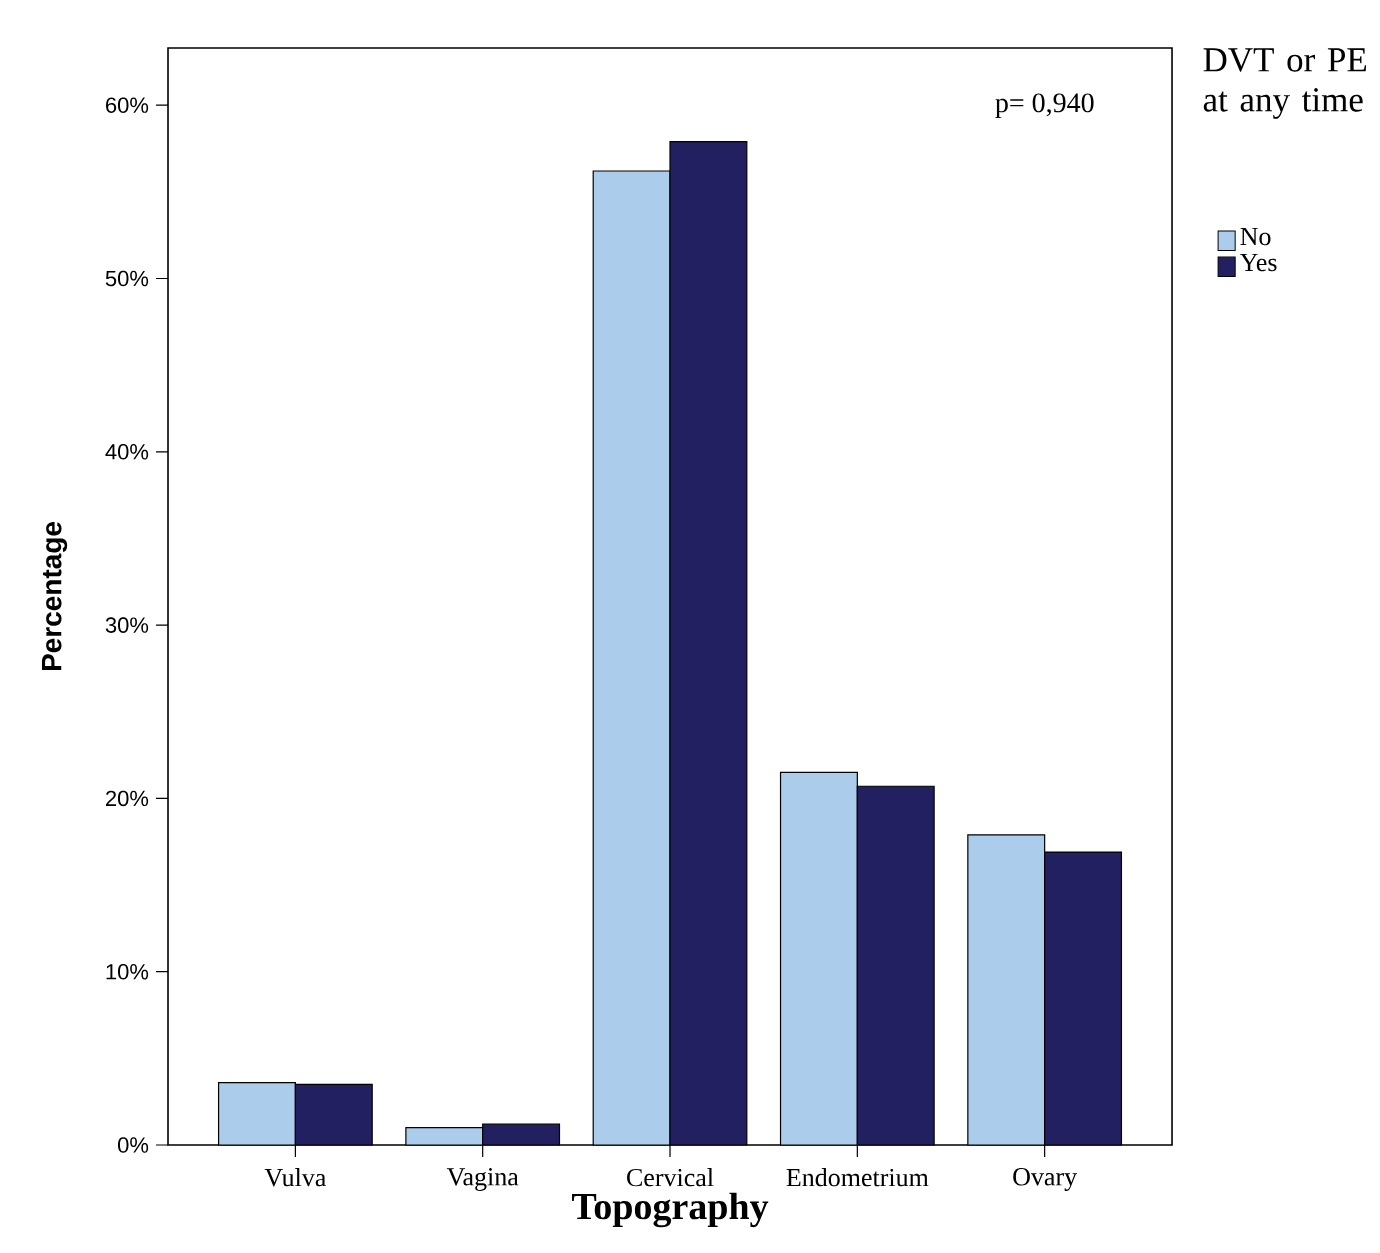  What do you see at coordinates (1285, 83) in the screenshot?
I see `legend-title: DVT or PE at any time` at bounding box center [1285, 83].